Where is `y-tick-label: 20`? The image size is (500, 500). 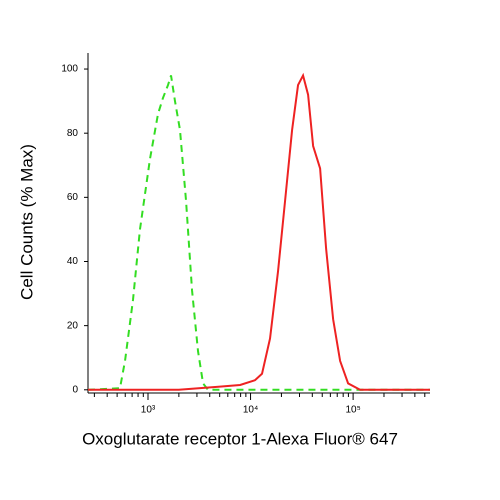
y-tick-label: 20 is located at coordinates (73, 325).